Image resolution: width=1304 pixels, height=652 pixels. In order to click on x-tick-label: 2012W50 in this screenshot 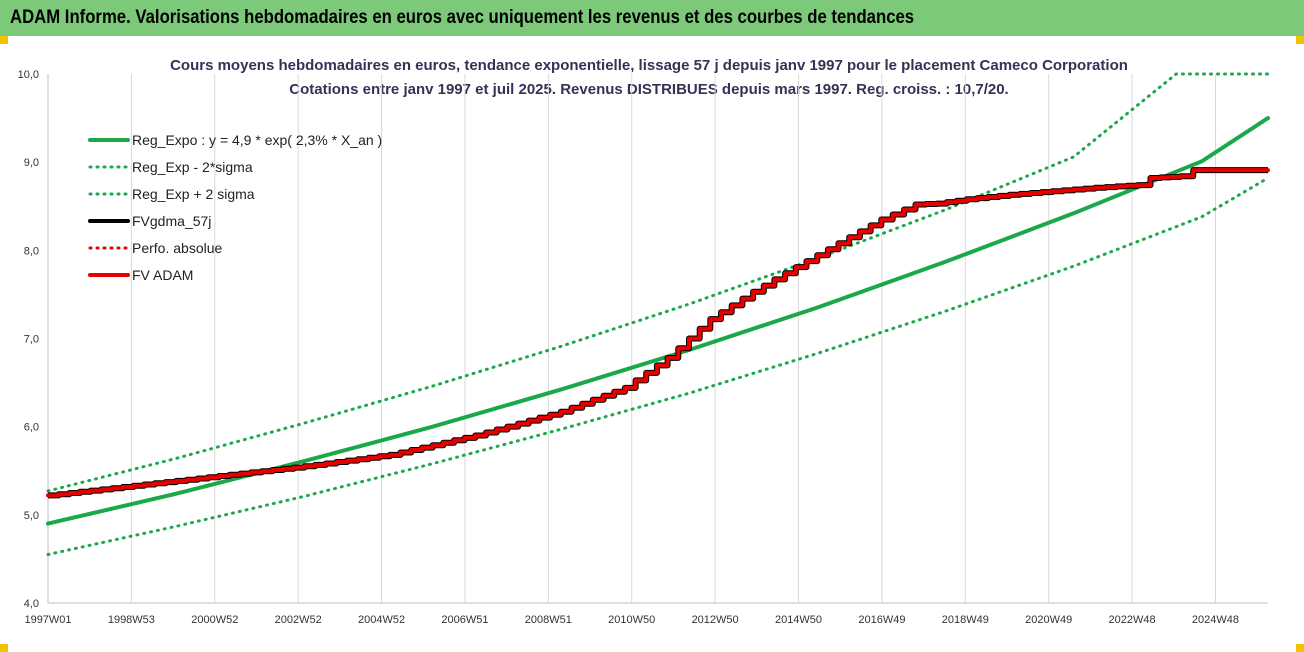, I will do `click(715, 620)`.